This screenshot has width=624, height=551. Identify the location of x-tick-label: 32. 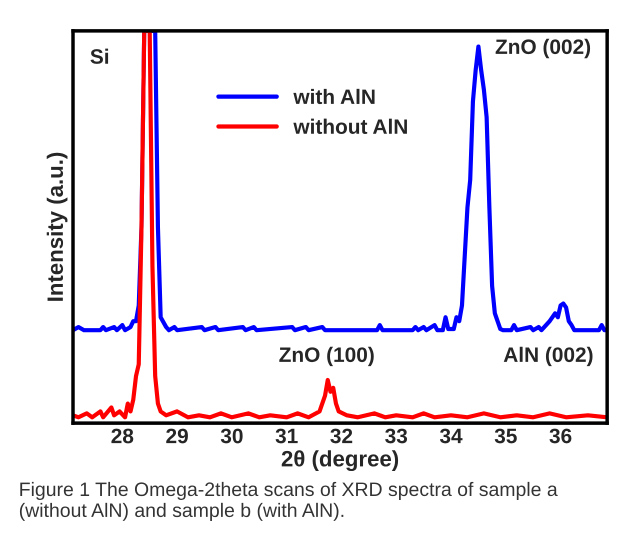
(341, 436).